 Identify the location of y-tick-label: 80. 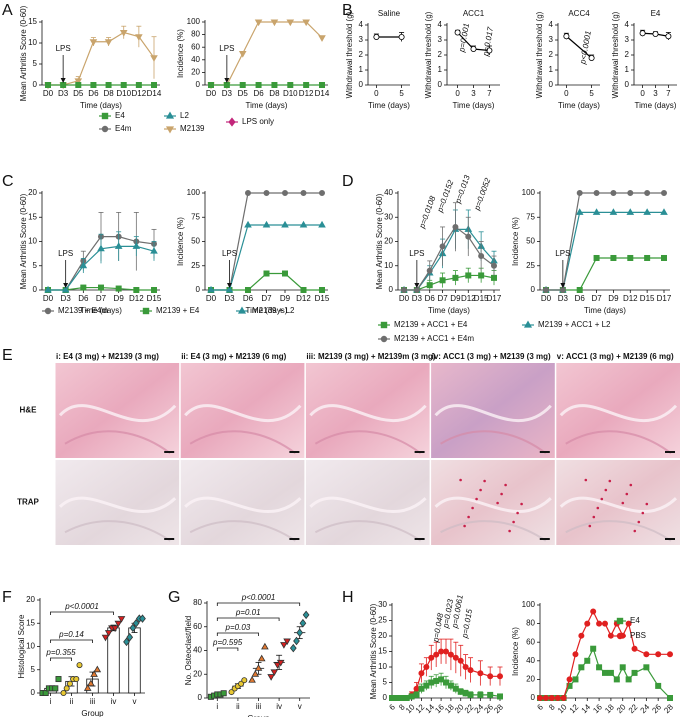
(197, 602).